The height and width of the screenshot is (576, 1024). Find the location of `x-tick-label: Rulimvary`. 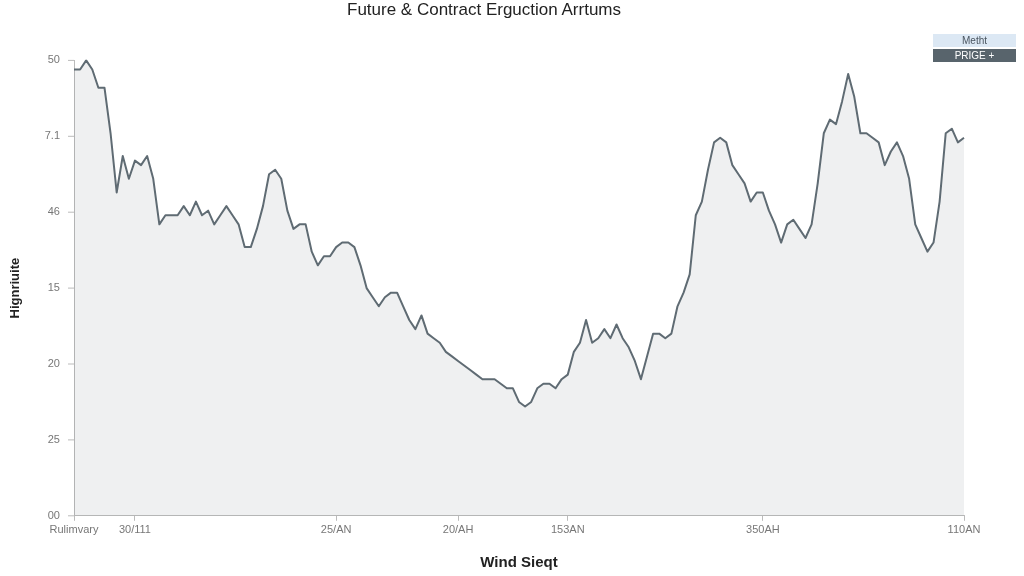

x-tick-label: Rulimvary is located at coordinates (74, 529).